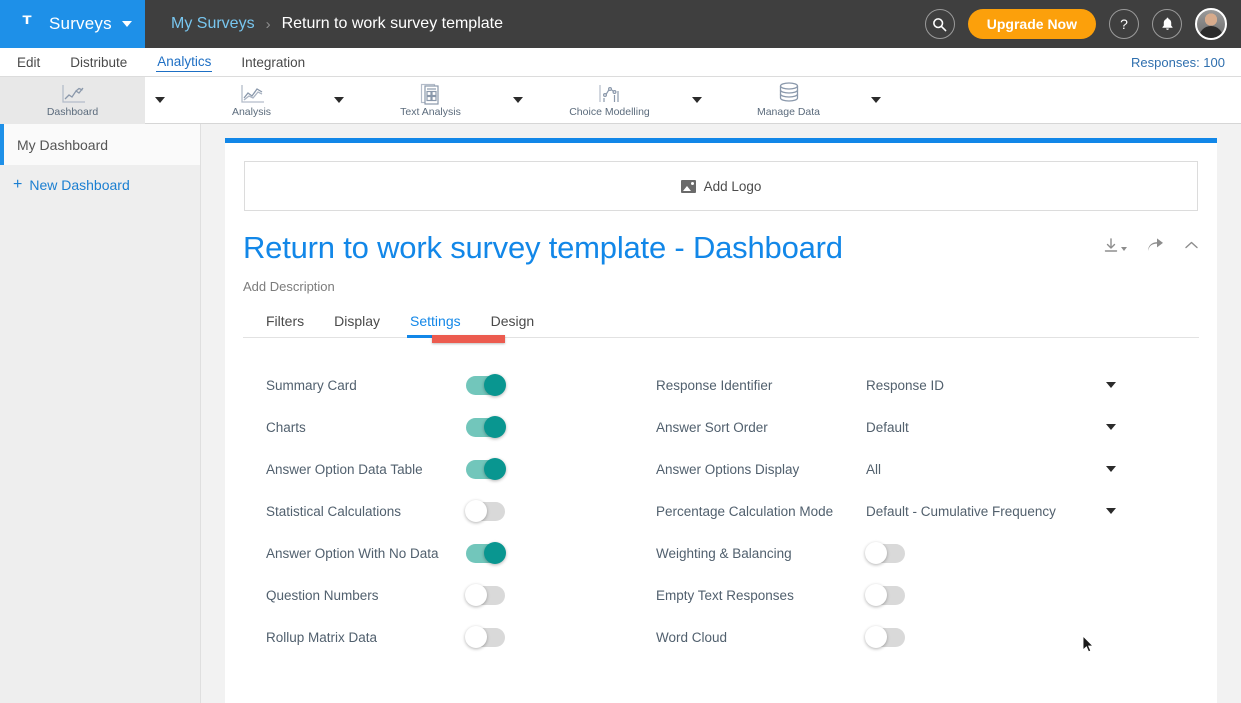 The width and height of the screenshot is (1241, 703). I want to click on setting-row-answer-options-display: Answer Options Display All, so click(927, 469).